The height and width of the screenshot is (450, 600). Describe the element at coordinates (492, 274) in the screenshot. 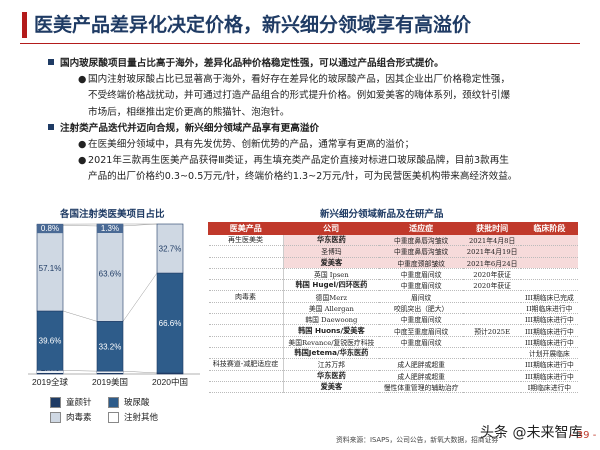

I see `table-cell: 2020年获证` at that location.